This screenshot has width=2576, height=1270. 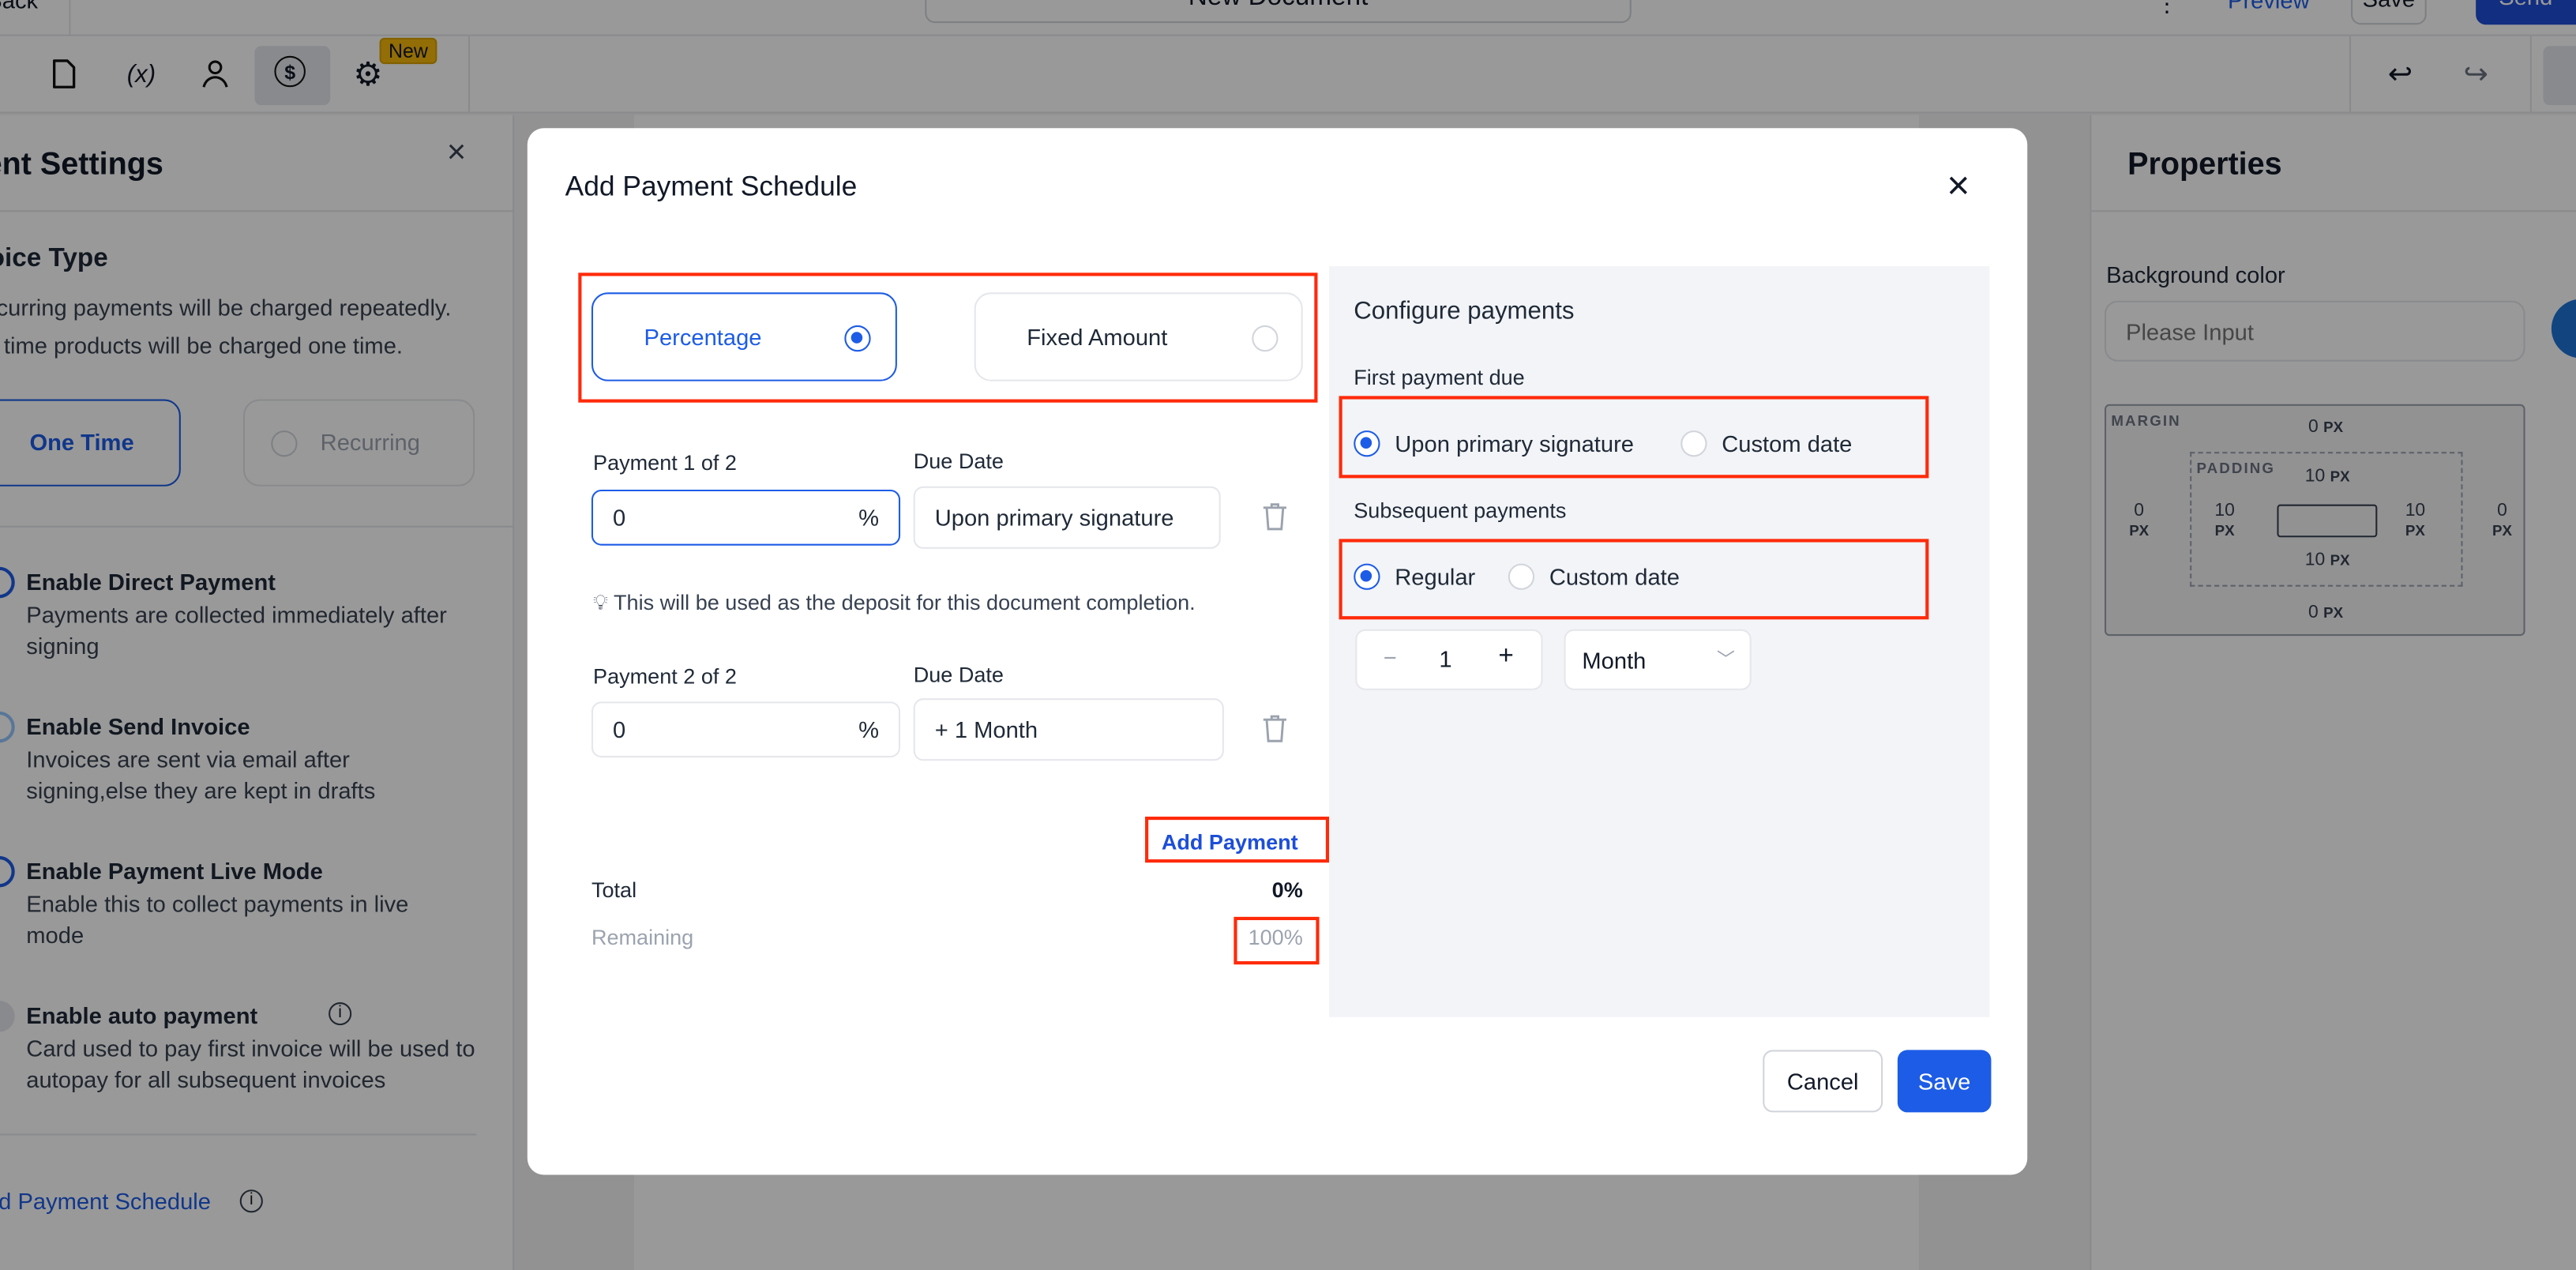 What do you see at coordinates (1506, 656) in the screenshot?
I see `plus-icon: +` at bounding box center [1506, 656].